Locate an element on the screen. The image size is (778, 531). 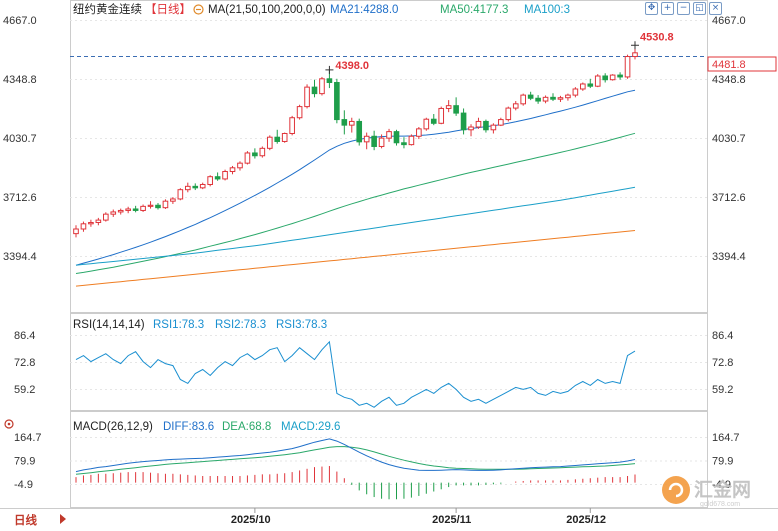
macd-tick-labels-left: 164.7 79.9 -4.9 is located at coordinates (28, 461).